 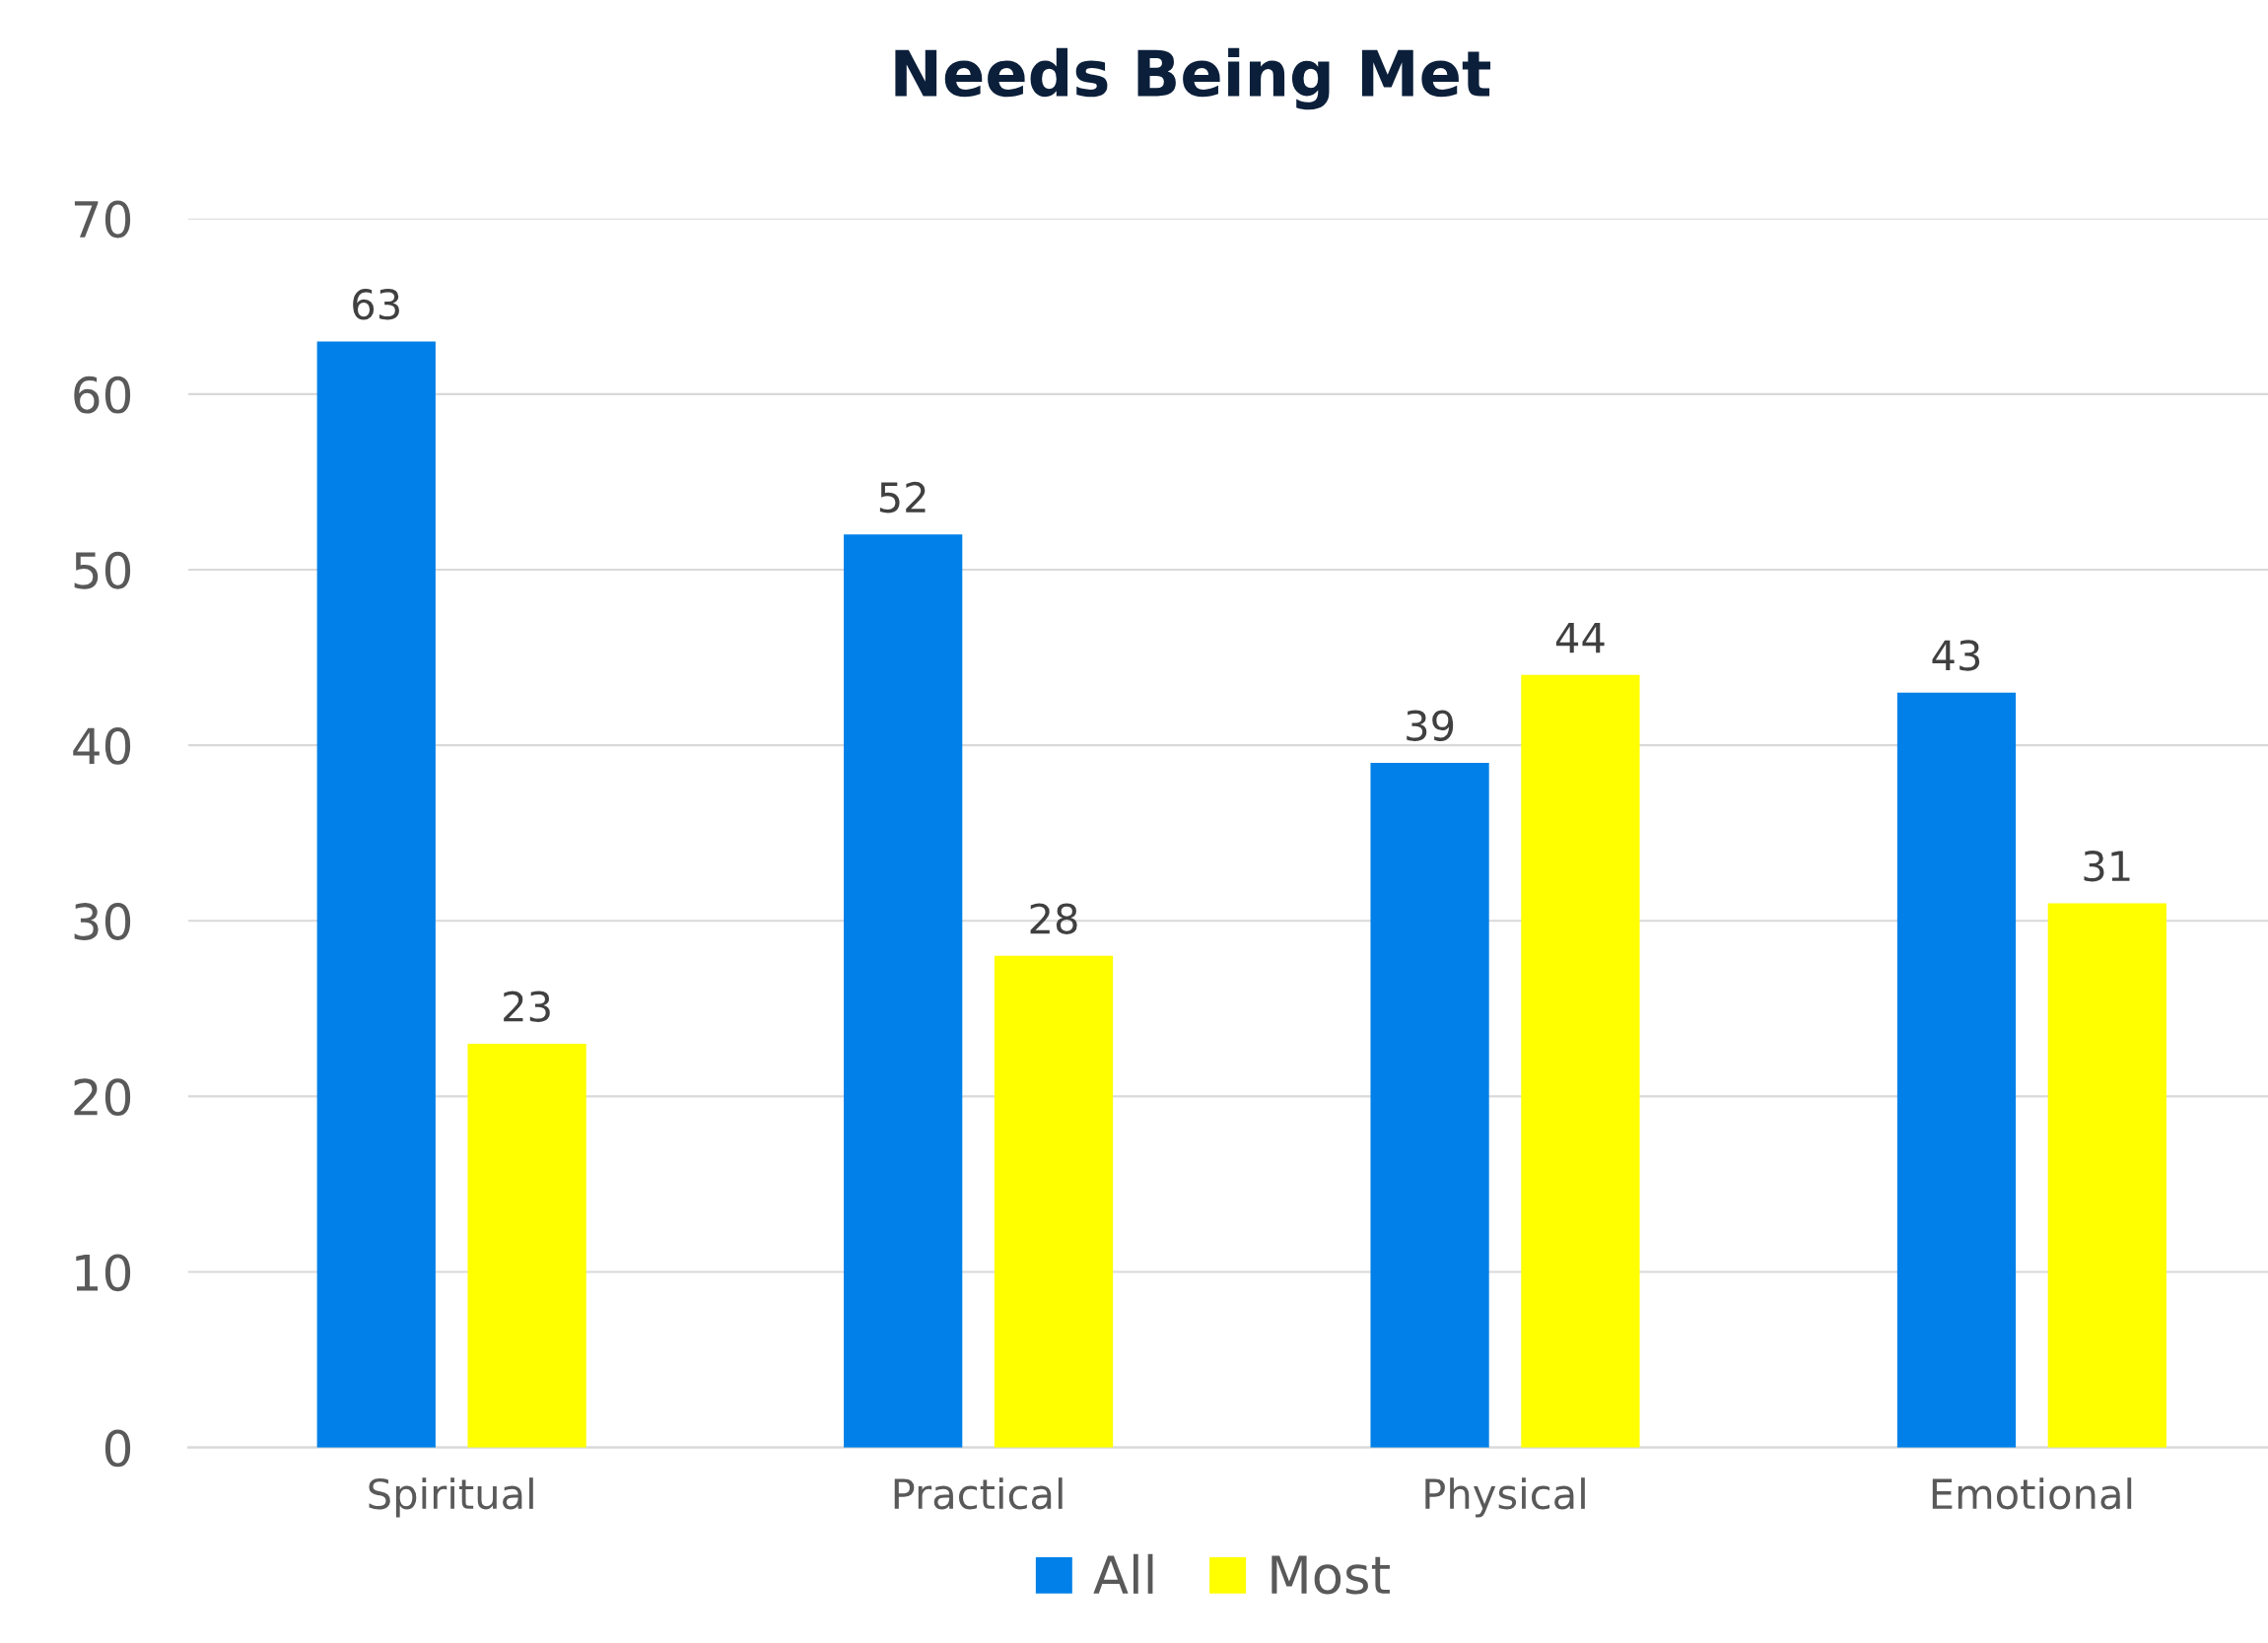 I want to click on y-tick-label: 40, so click(x=102, y=745).